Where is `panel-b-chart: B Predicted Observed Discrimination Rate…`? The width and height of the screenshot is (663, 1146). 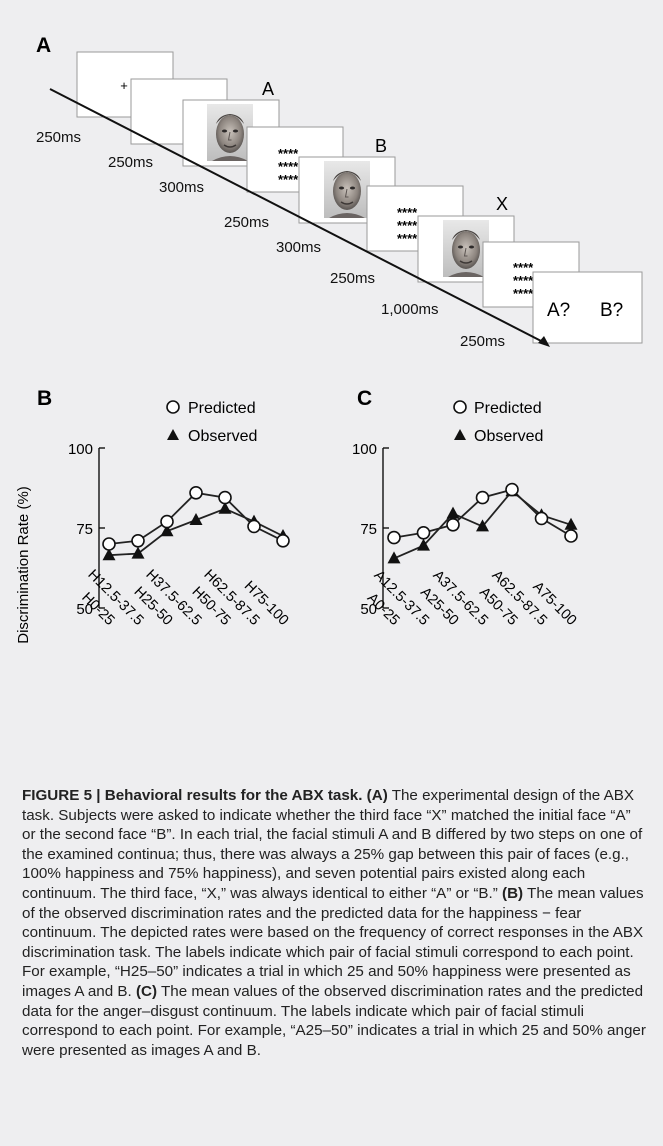 panel-b-chart: B Predicted Observed Discrimination Rate… is located at coordinates (153, 515).